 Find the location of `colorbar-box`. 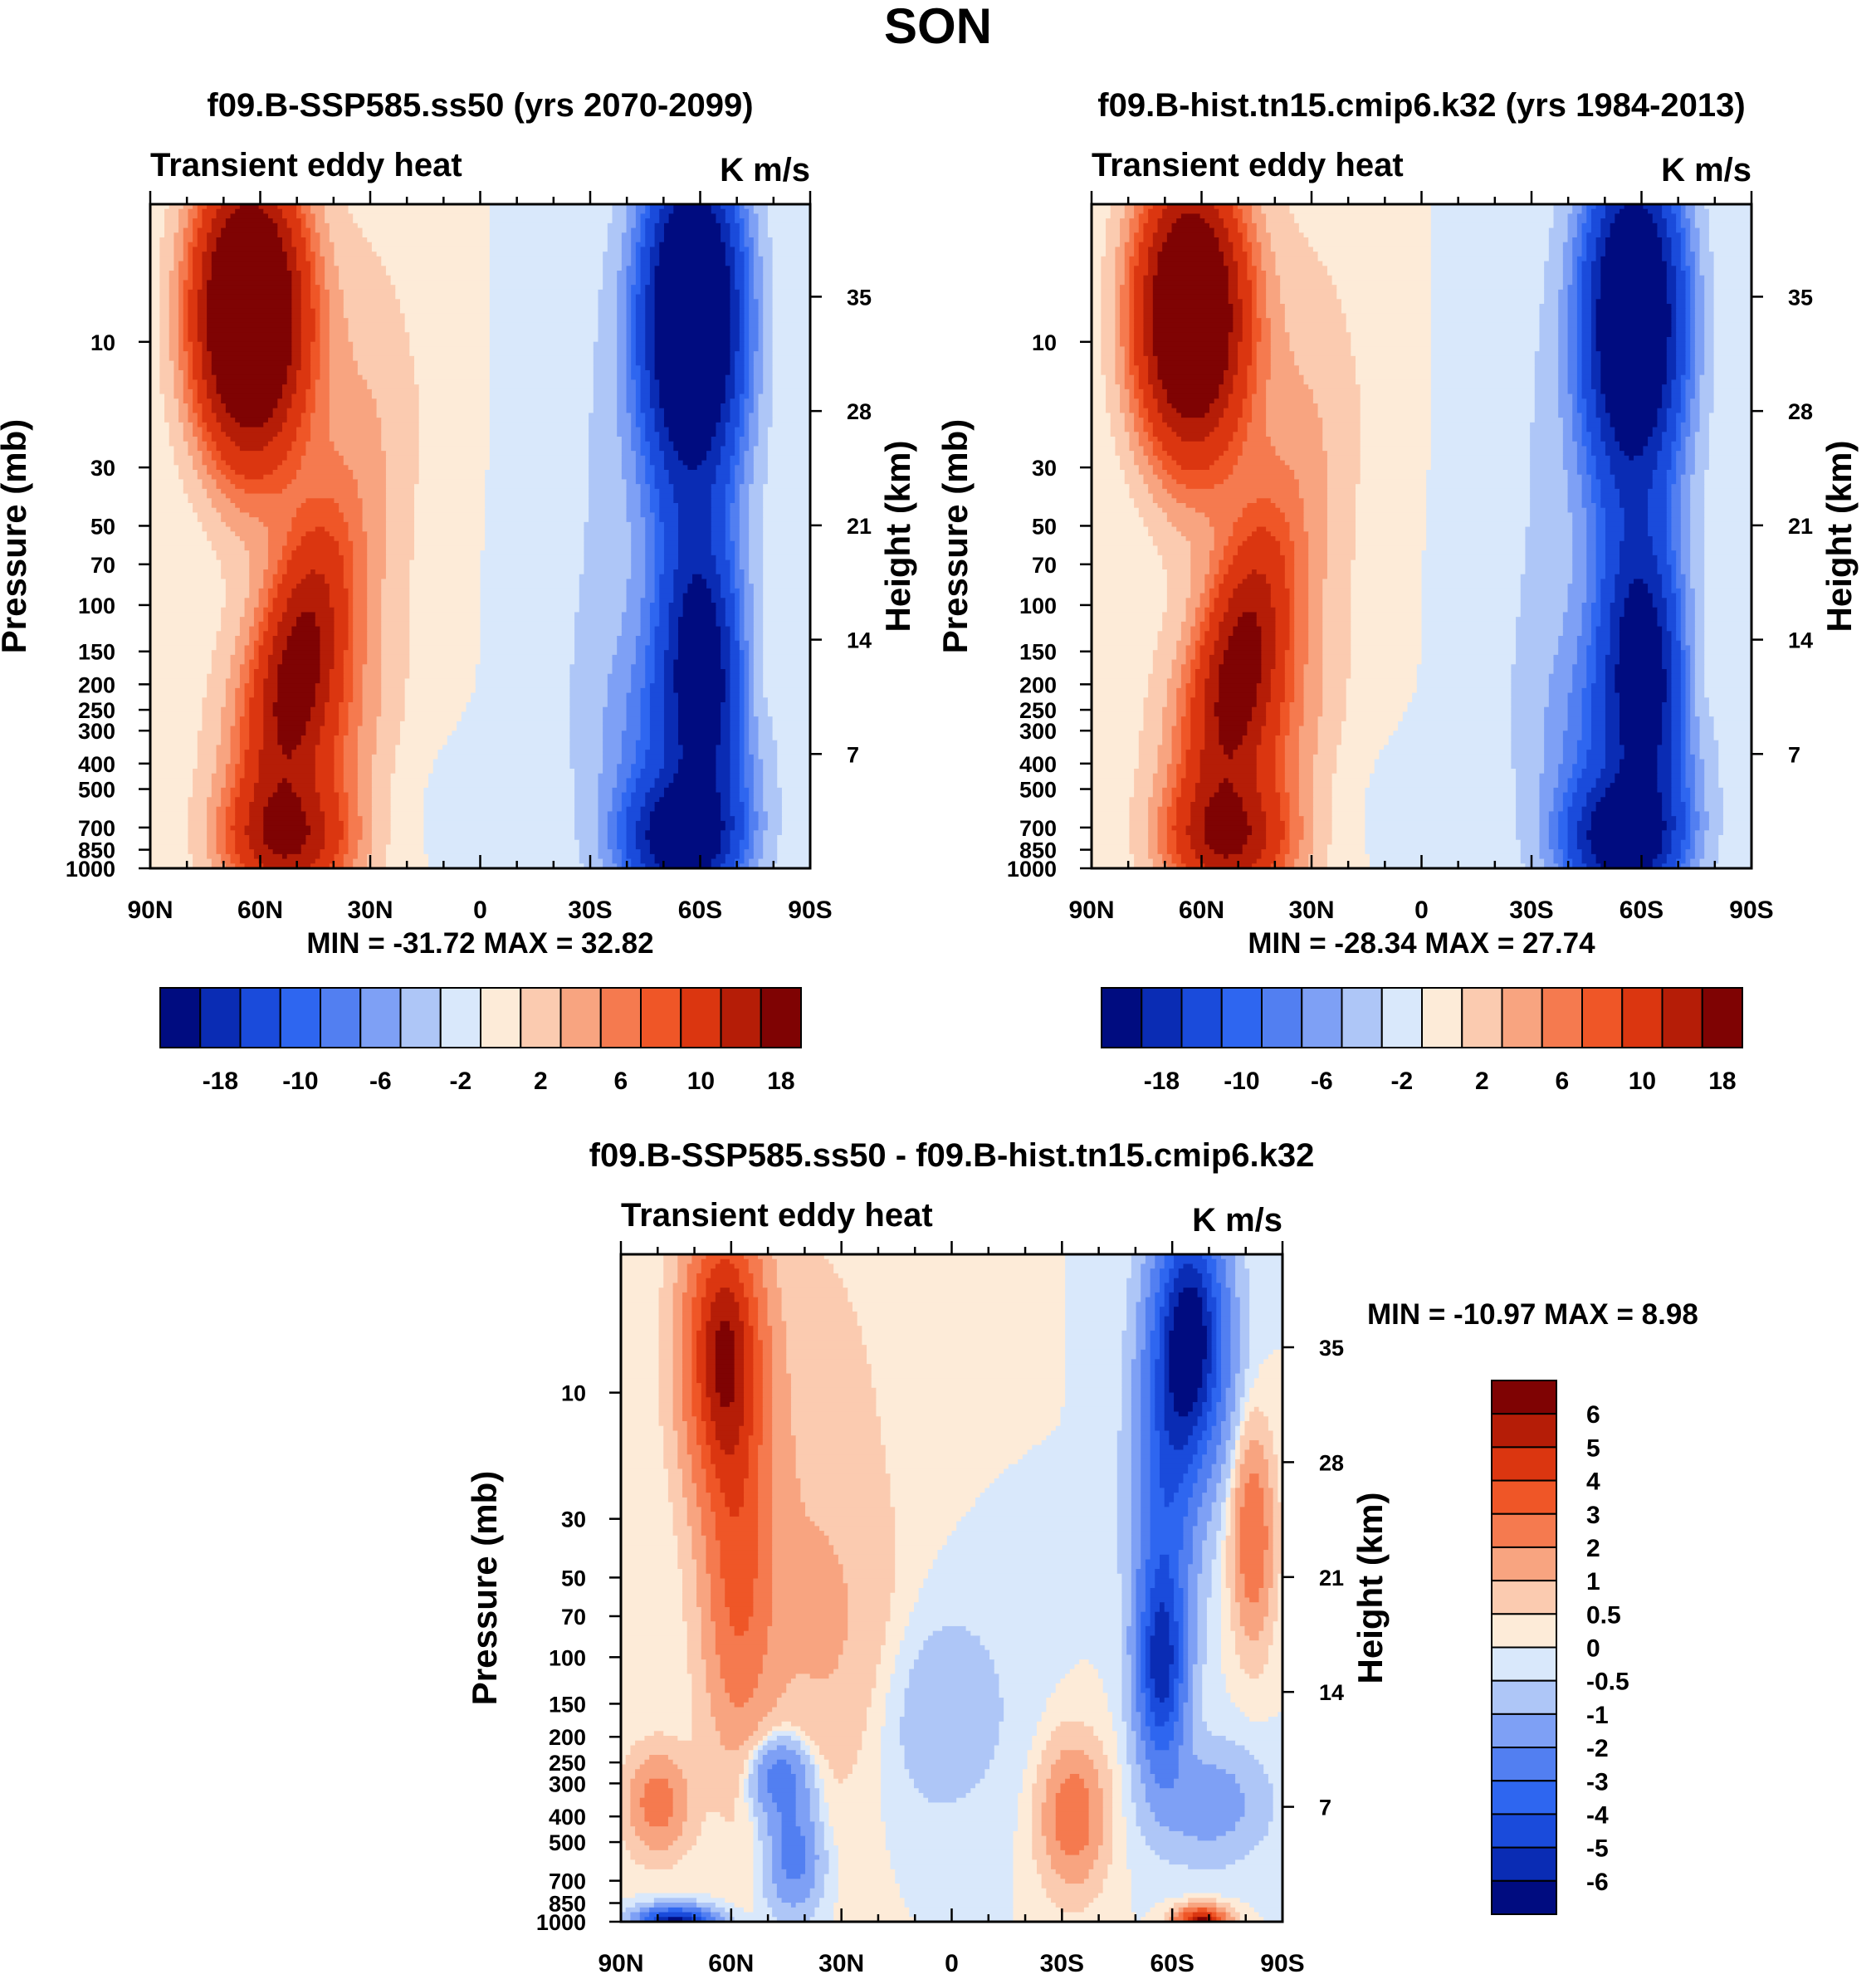

colorbar-box is located at coordinates (261, 1018).